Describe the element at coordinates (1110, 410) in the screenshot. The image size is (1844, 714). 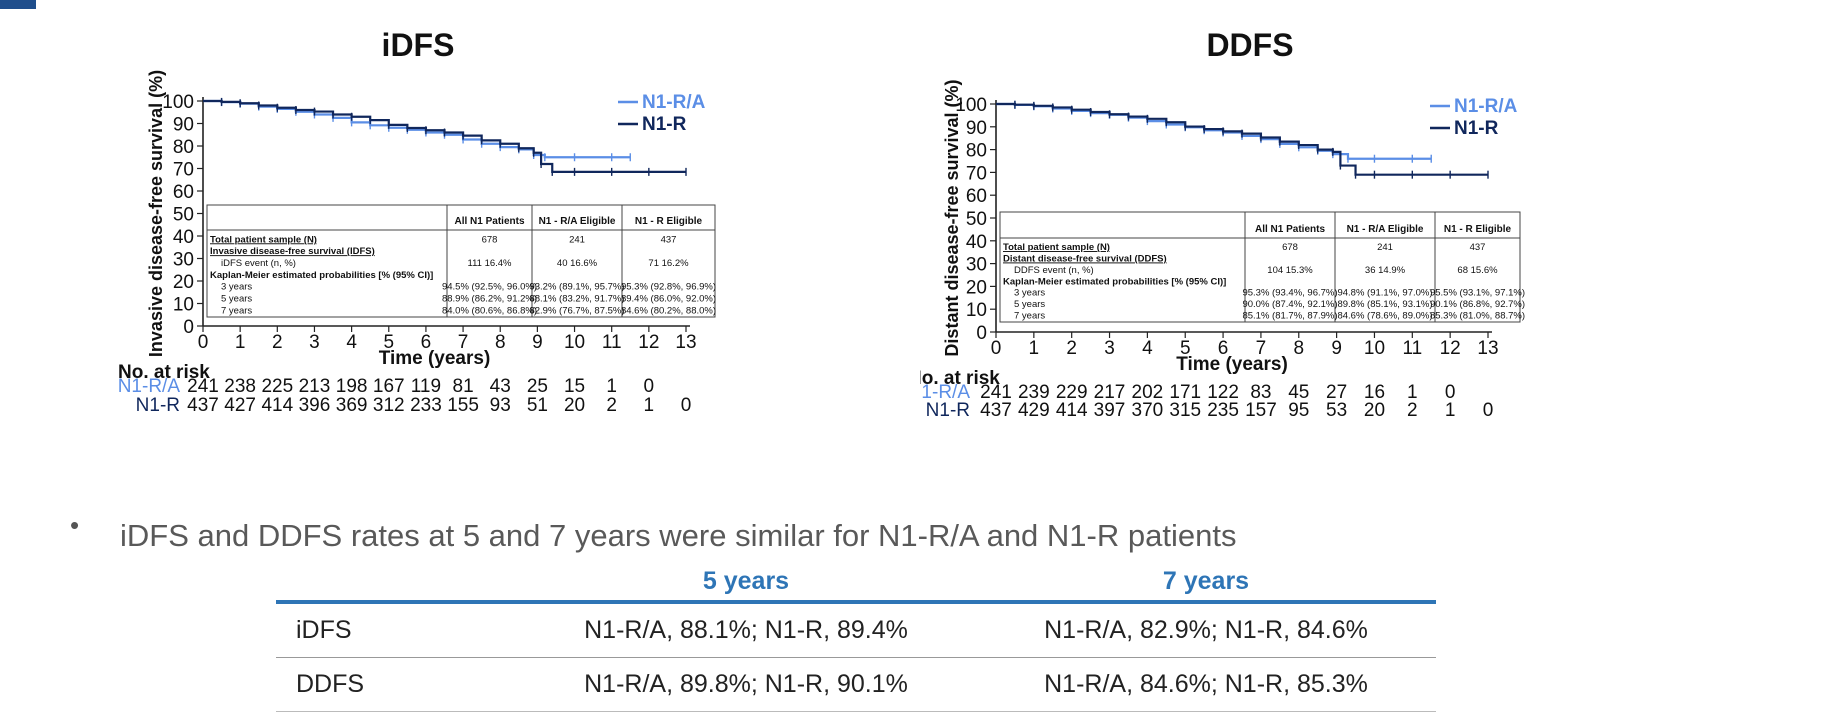
I see `risk-count: 397` at that location.